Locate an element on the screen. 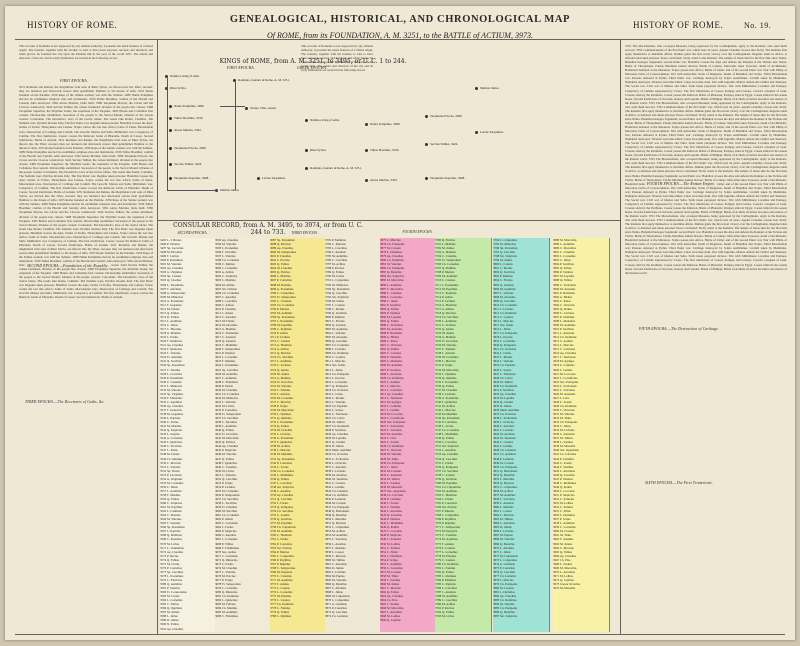  consul-entry: 3682 L. Quinctius is located at coordinates (226, 600).